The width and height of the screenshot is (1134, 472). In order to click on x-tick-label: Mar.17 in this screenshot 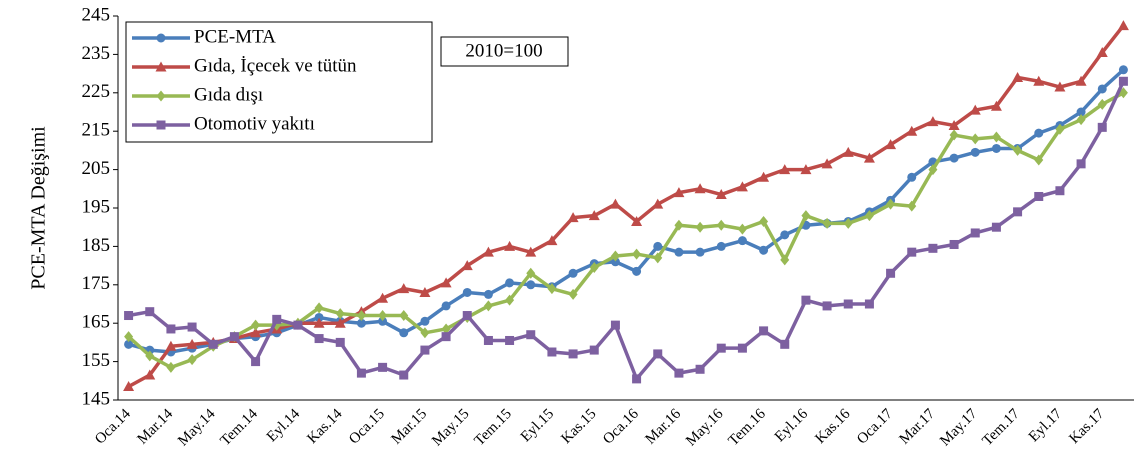, I will do `click(918, 427)`.